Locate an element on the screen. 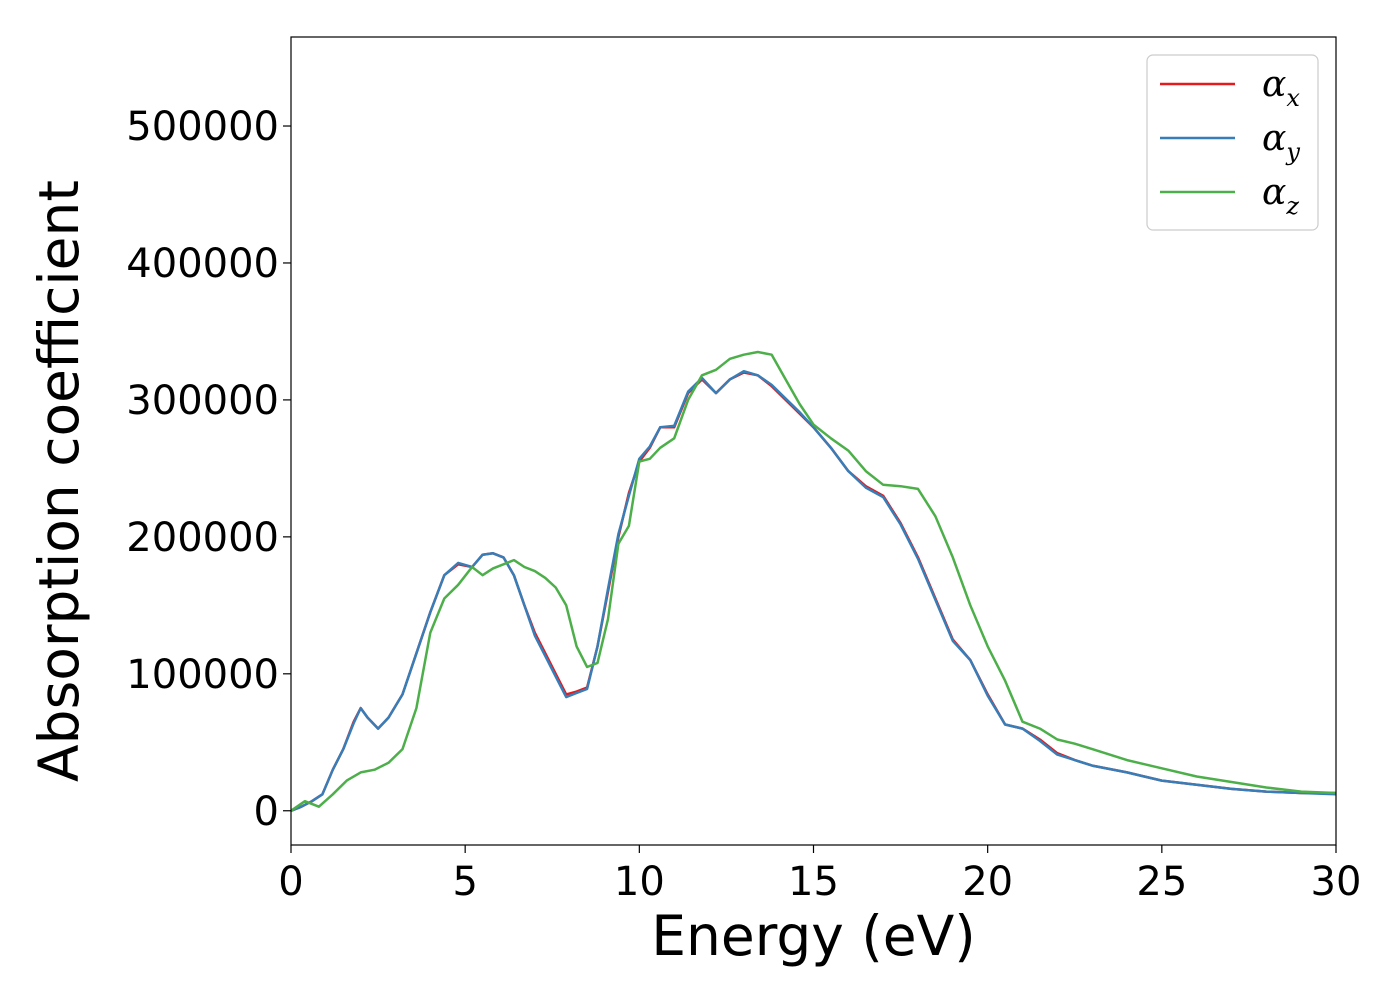 This screenshot has height=1000, width=1400. x-tick-label: 5 is located at coordinates (464, 882).